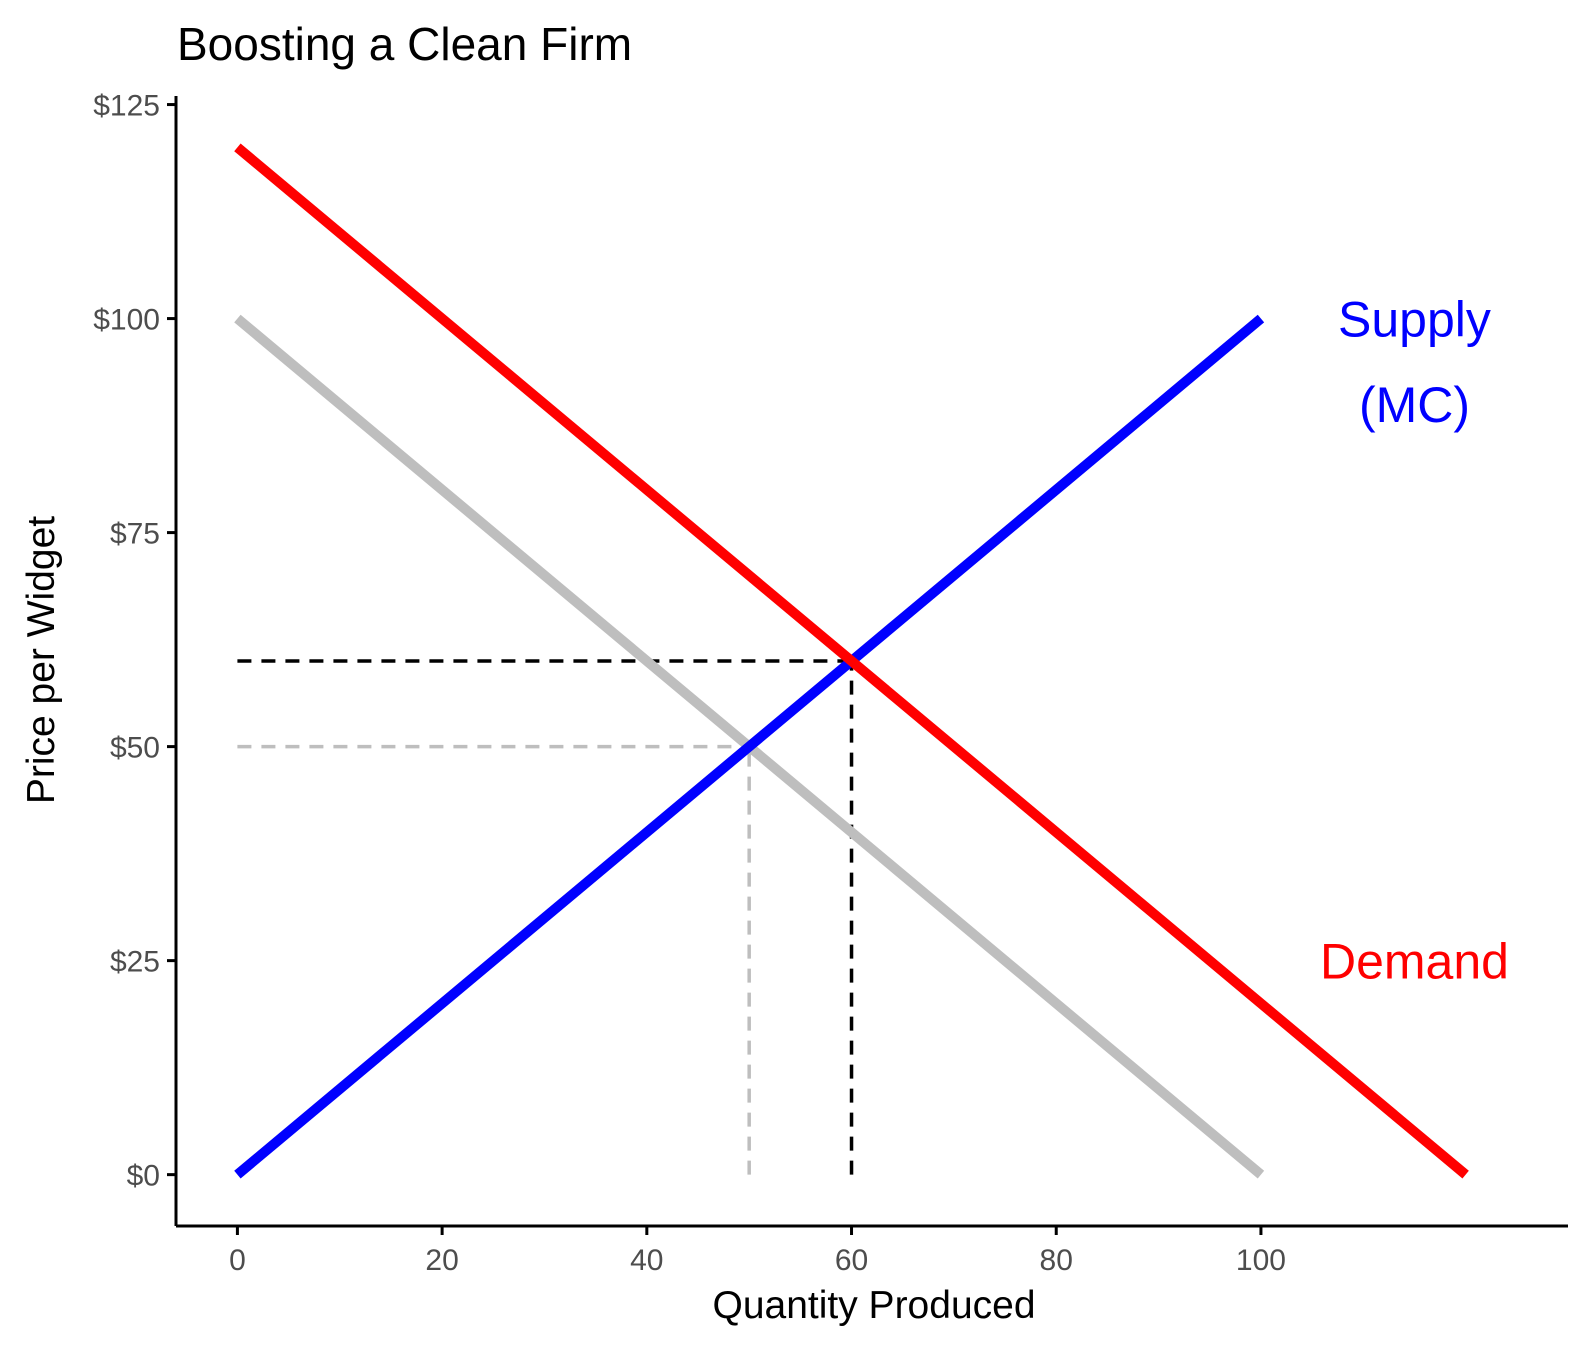 Image resolution: width=1584 pixels, height=1346 pixels. I want to click on y-tick-label: $100, so click(126, 320).